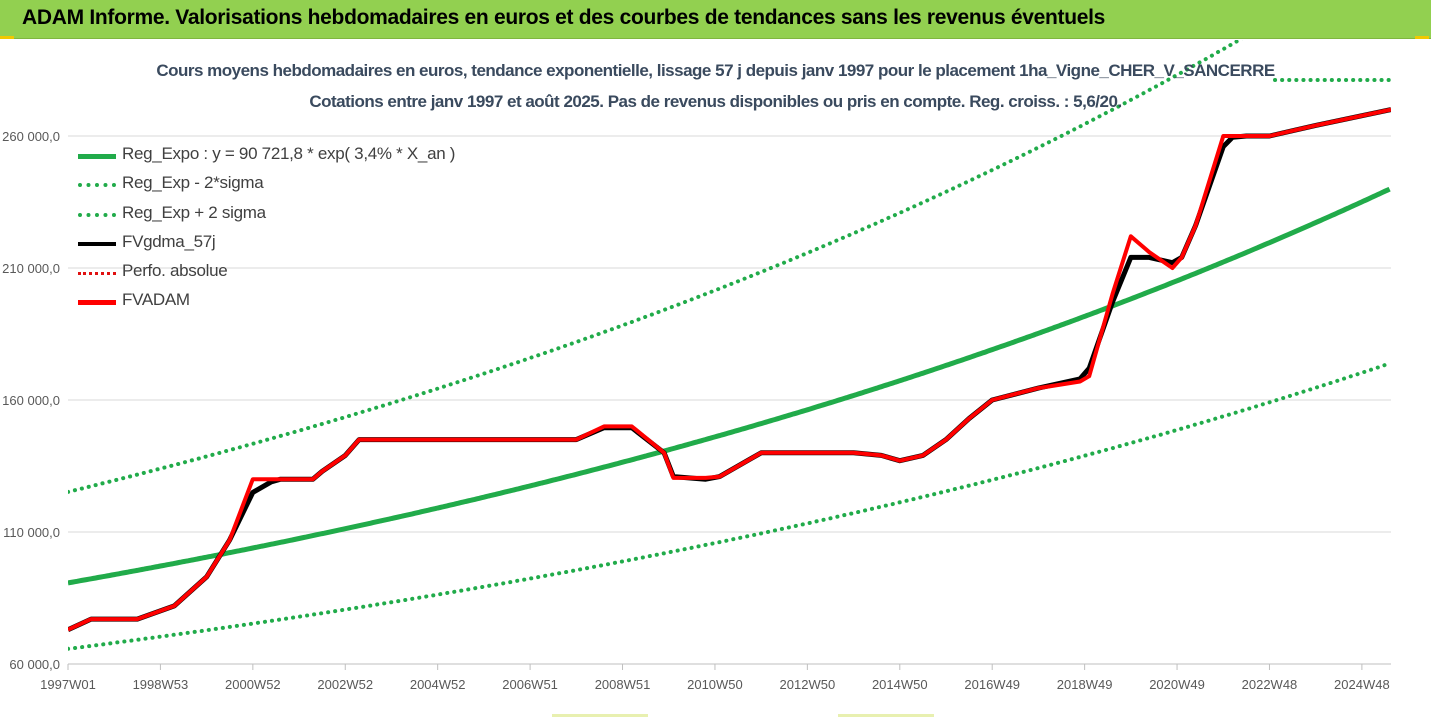  Describe the element at coordinates (1362, 684) in the screenshot. I see `x-tick-label: 2024W48` at that location.